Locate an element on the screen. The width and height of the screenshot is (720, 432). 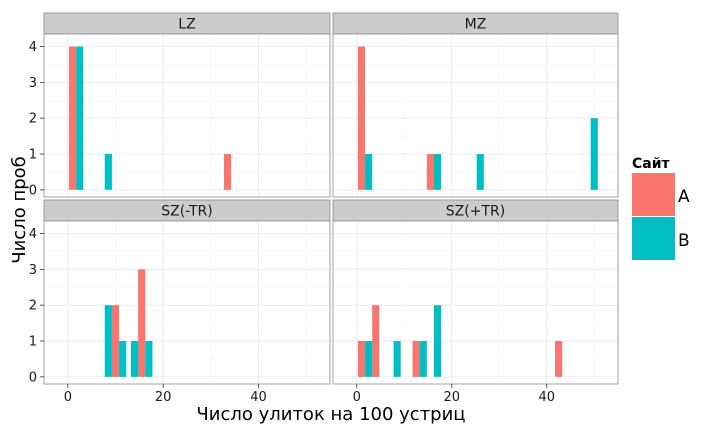
legend-label: A is located at coordinates (684, 197).